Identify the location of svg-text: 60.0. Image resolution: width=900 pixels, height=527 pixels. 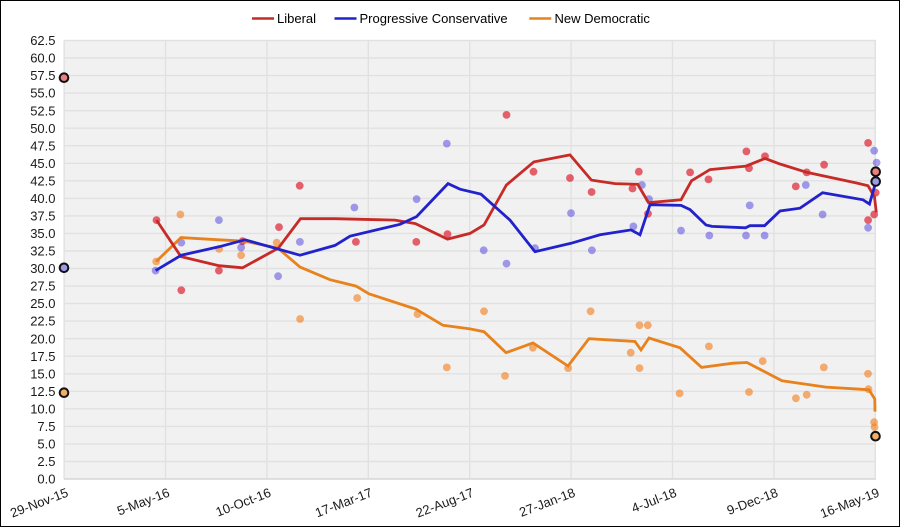
(42, 58).